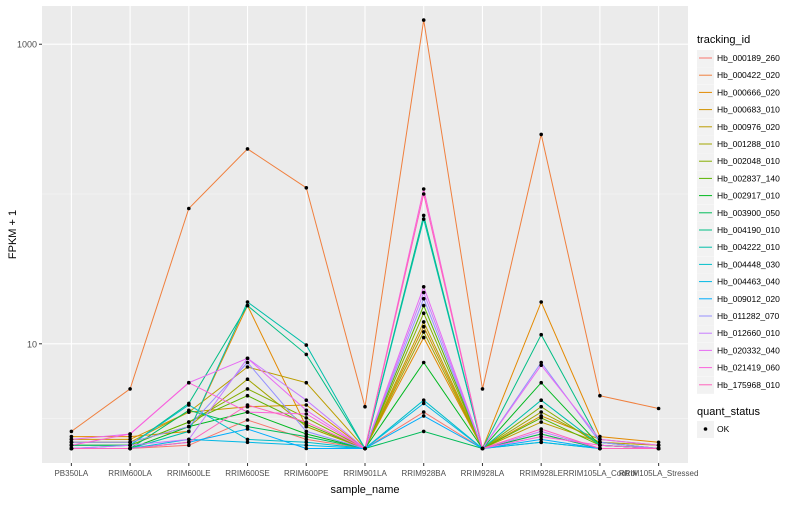 The width and height of the screenshot is (800, 505). I want to click on legend-label: Hb_000422_020, so click(748, 75).